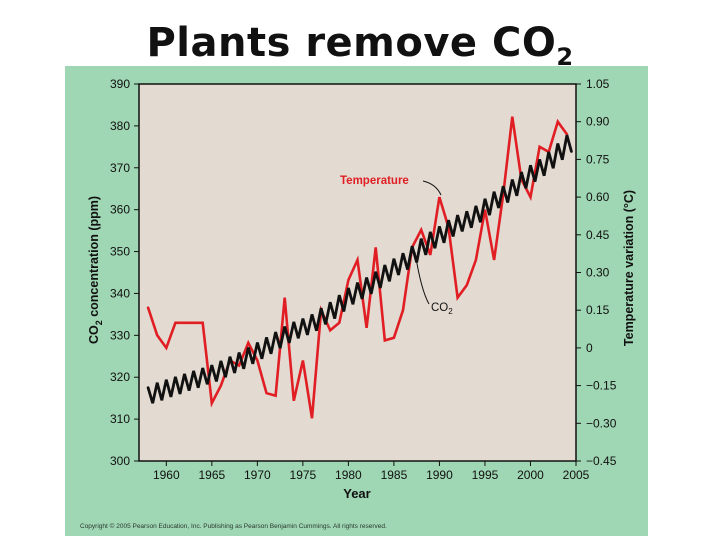  I want to click on y-left-tick-label: 360, so click(120, 210).